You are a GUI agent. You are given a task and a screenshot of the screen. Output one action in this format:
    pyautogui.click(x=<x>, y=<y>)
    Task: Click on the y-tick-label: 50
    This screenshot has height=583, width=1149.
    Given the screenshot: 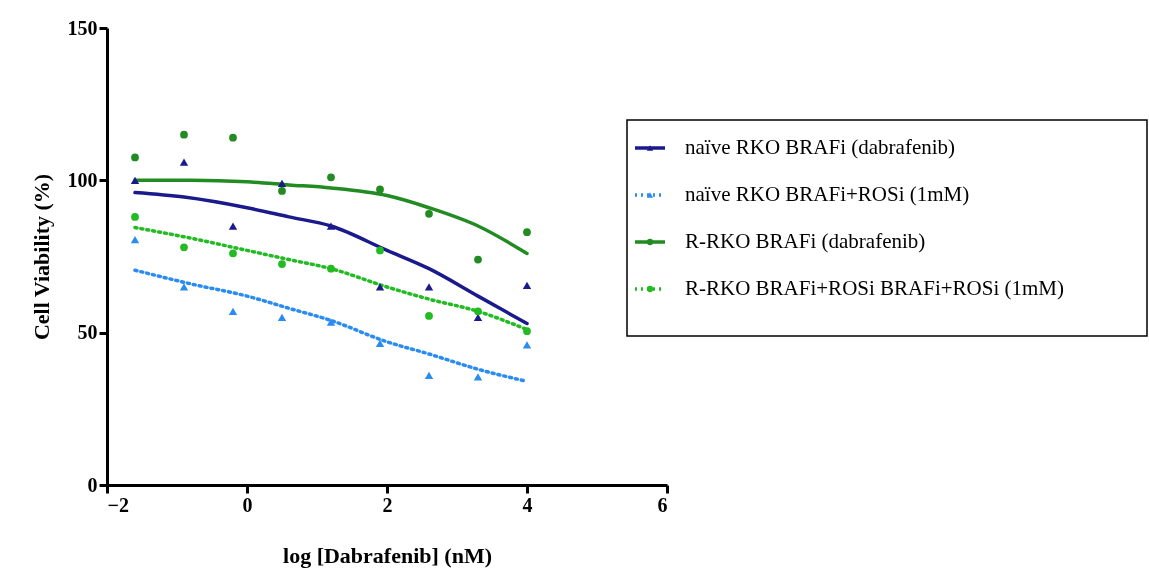 What is the action you would take?
    pyautogui.click(x=87, y=332)
    